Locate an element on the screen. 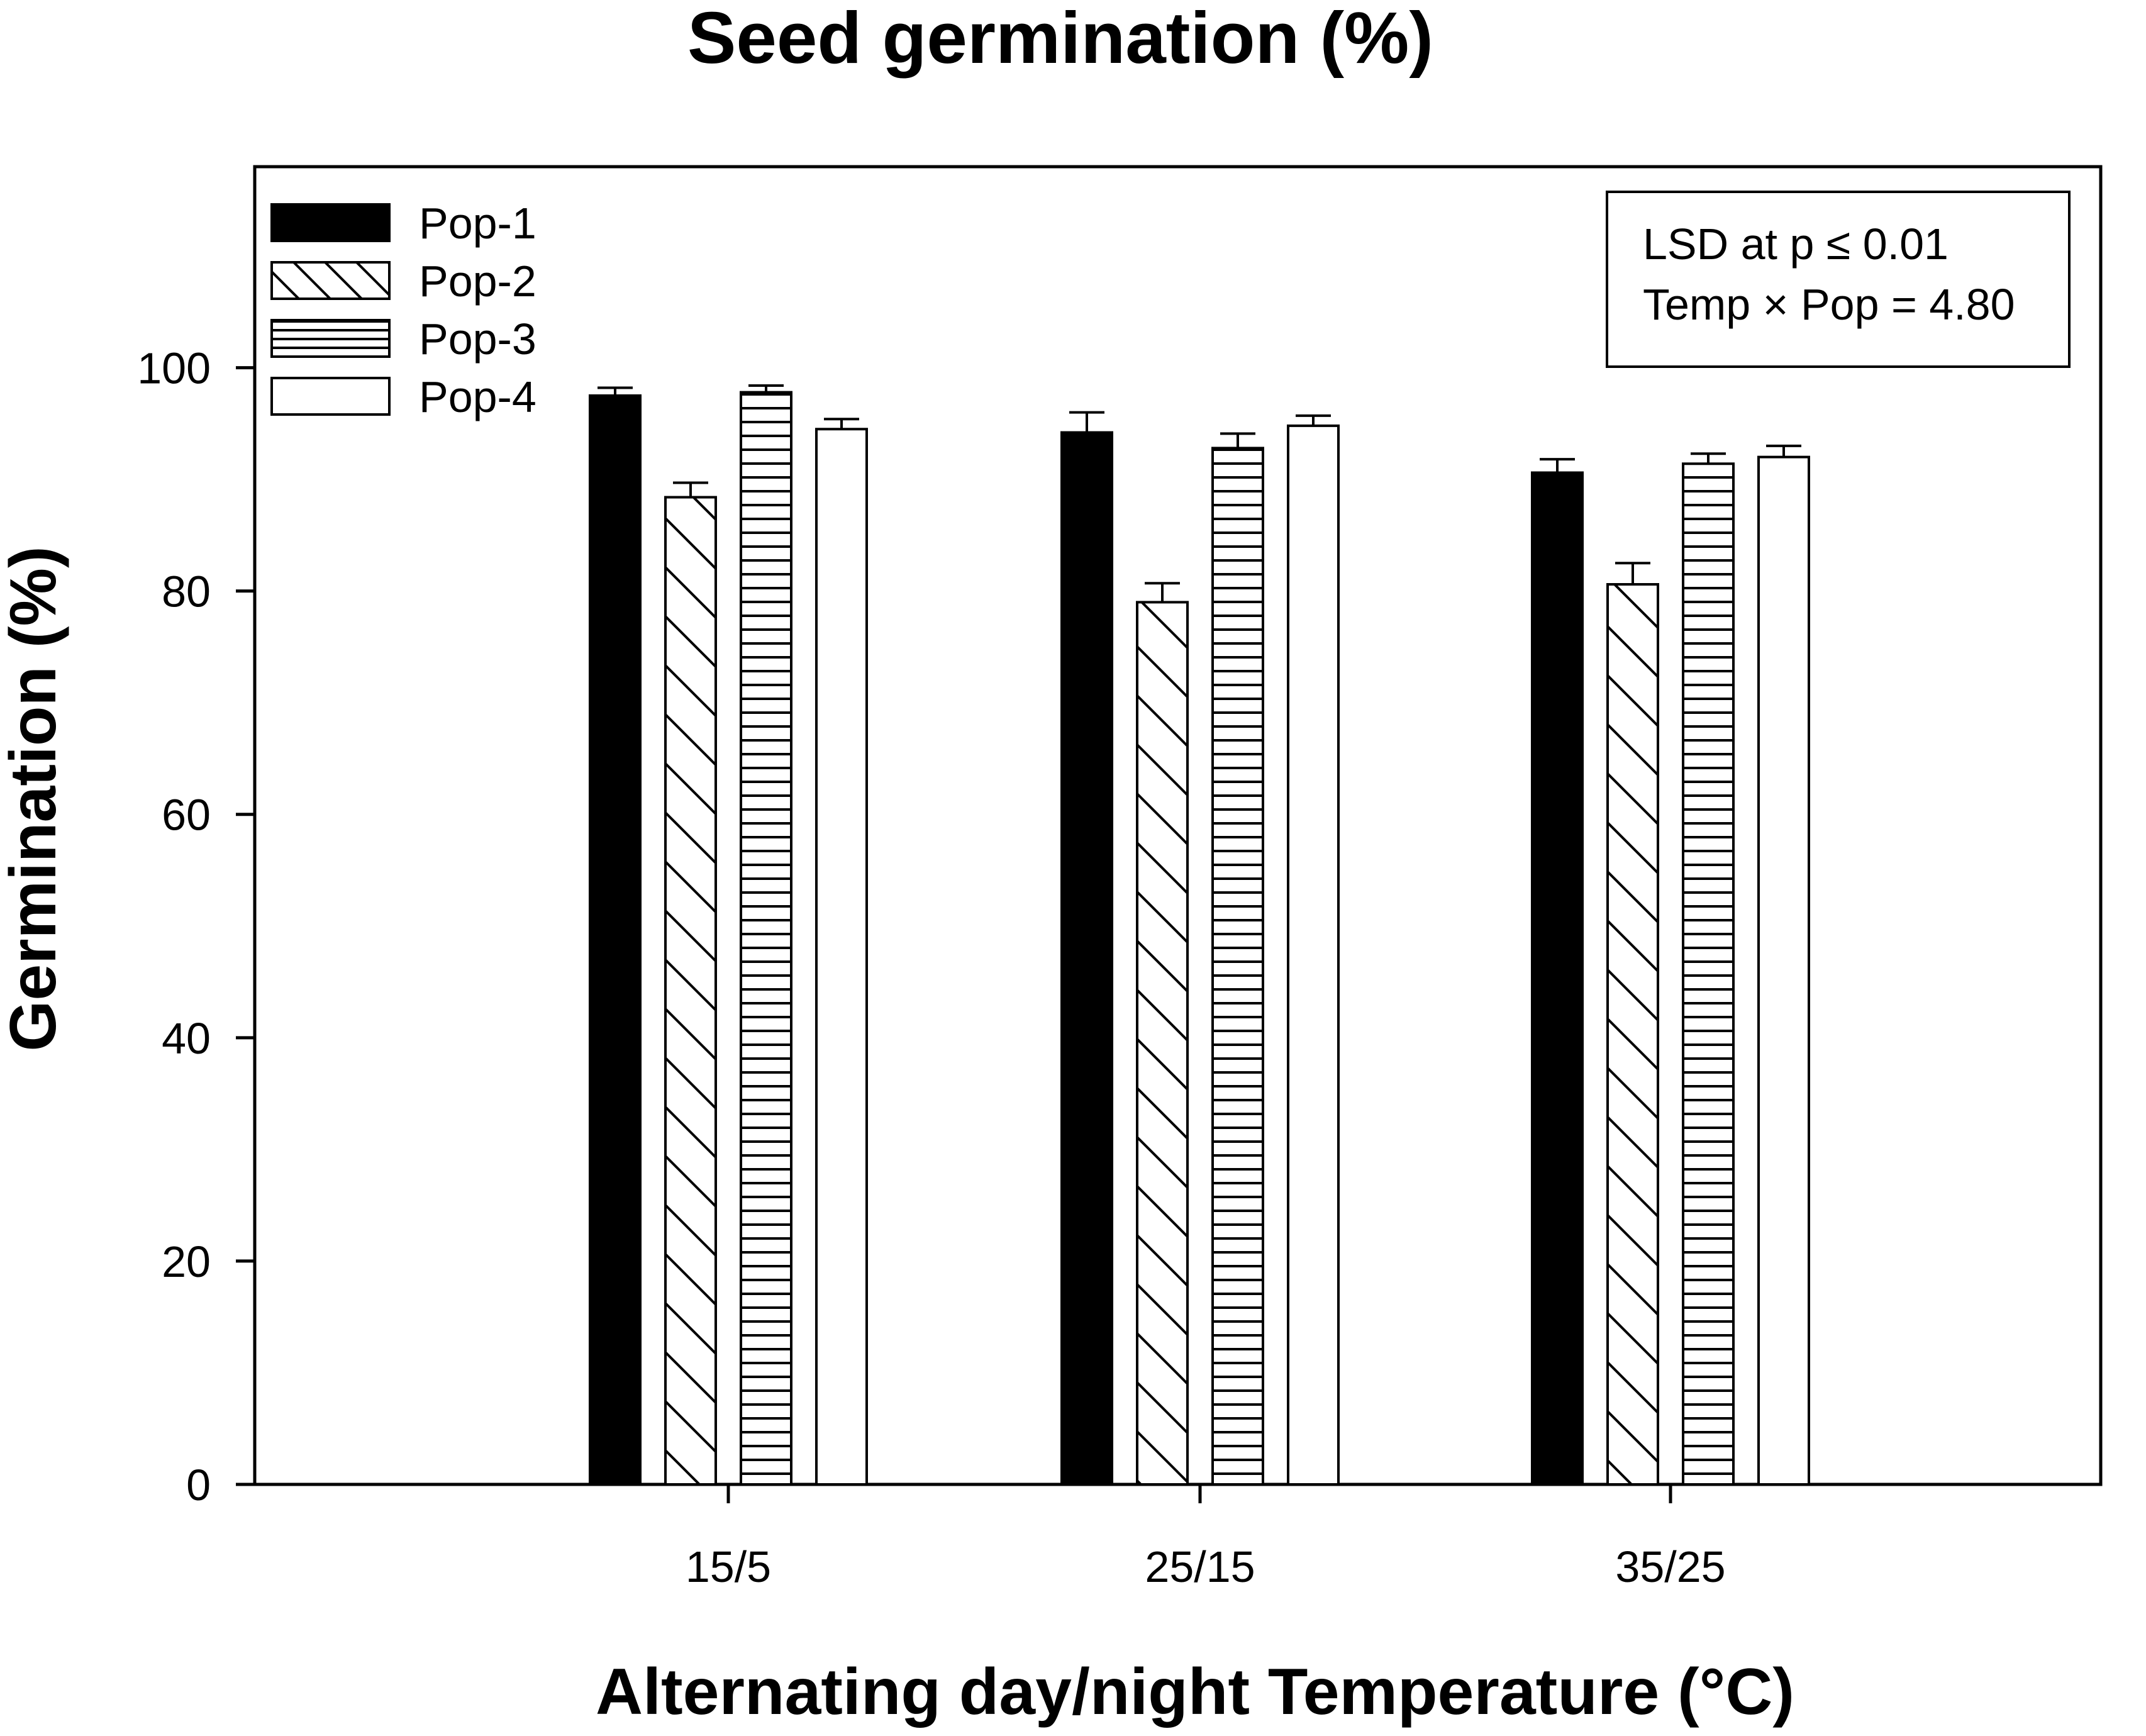 The image size is (2146, 1736). legend-label-pop-4: Pop-4 is located at coordinates (477, 397).